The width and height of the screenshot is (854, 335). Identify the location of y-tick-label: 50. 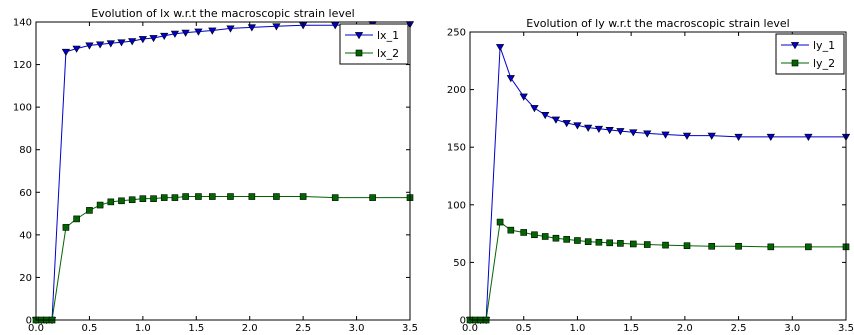
(459, 263).